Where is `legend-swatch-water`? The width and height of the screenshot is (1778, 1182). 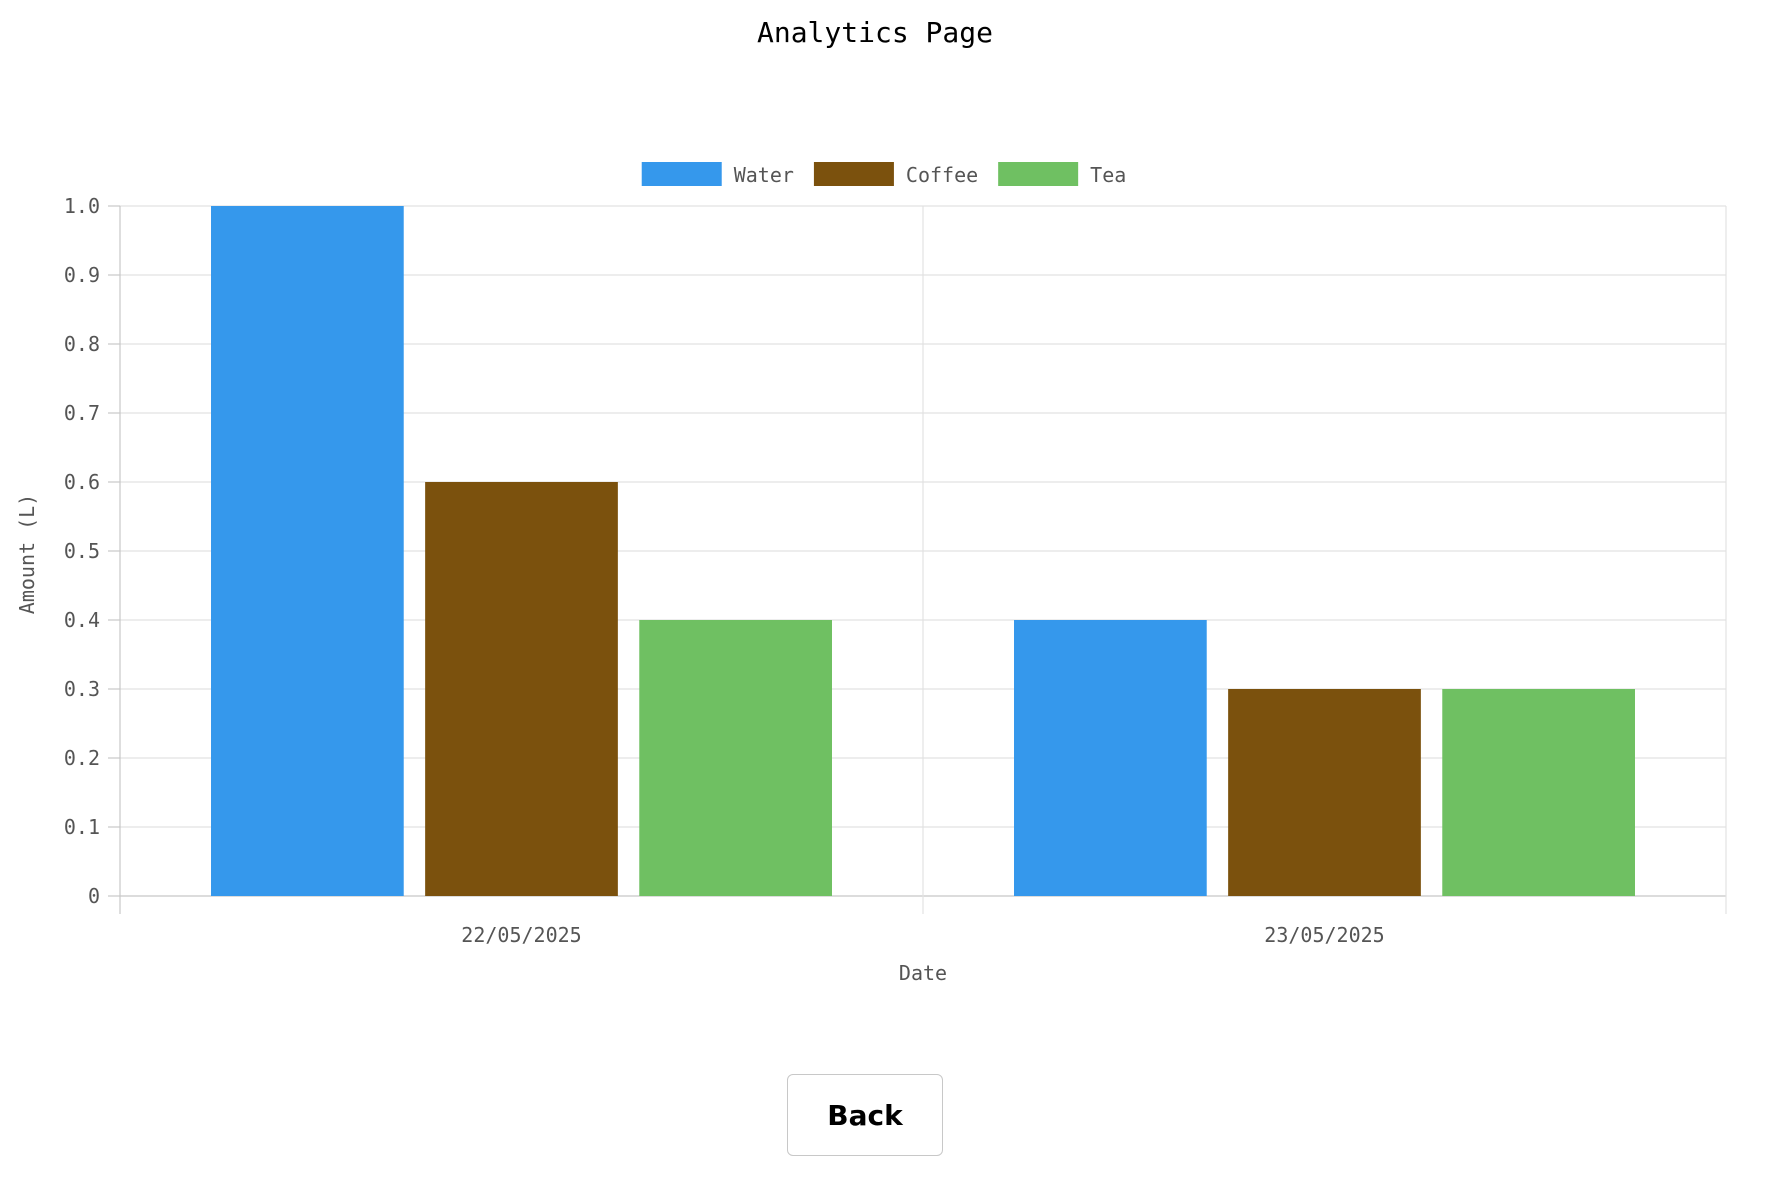
legend-swatch-water is located at coordinates (681, 174).